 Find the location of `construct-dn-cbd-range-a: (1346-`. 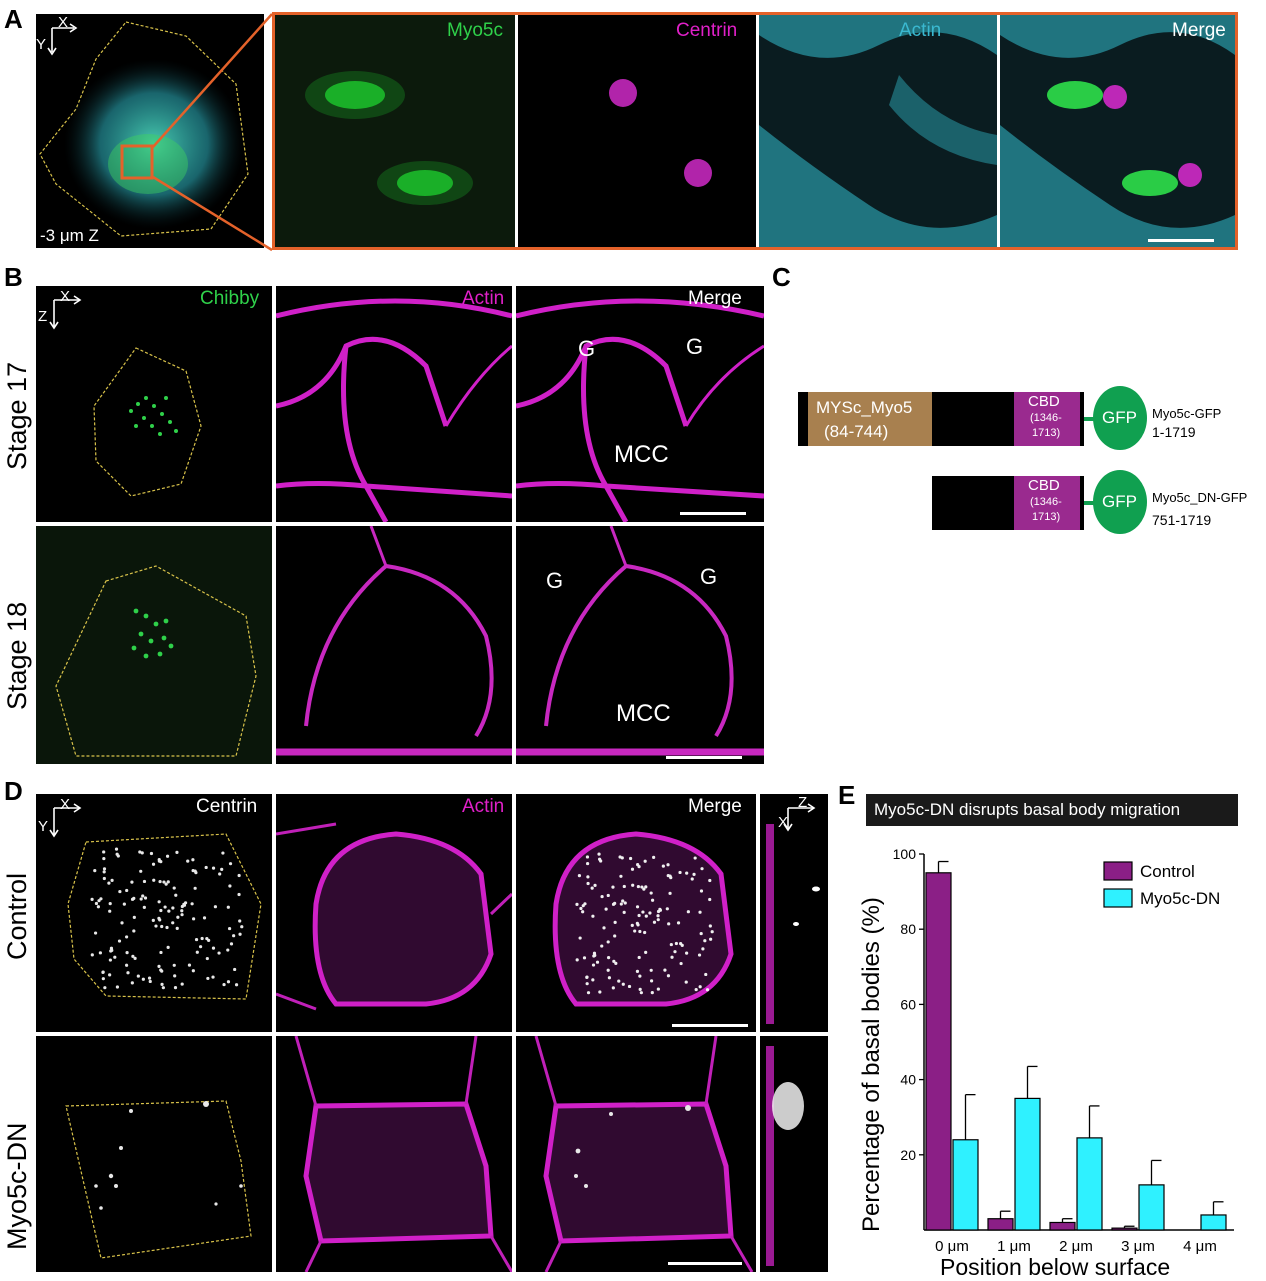

construct-dn-cbd-range-a: (1346- is located at coordinates (1046, 502).